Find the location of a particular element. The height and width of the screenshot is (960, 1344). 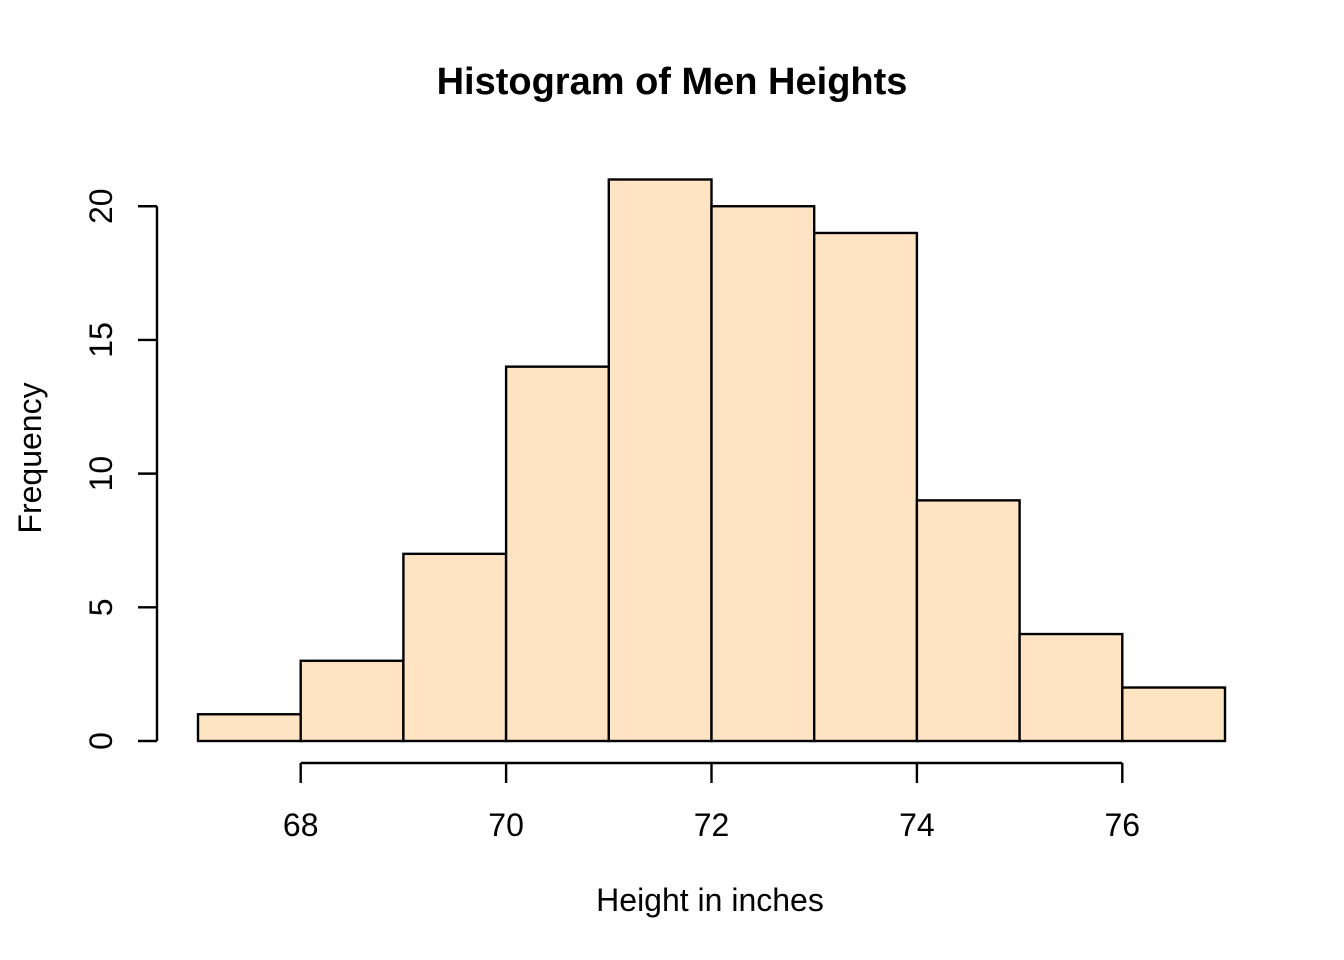

chart-title: Histogram of Men Heights is located at coordinates (672, 82).